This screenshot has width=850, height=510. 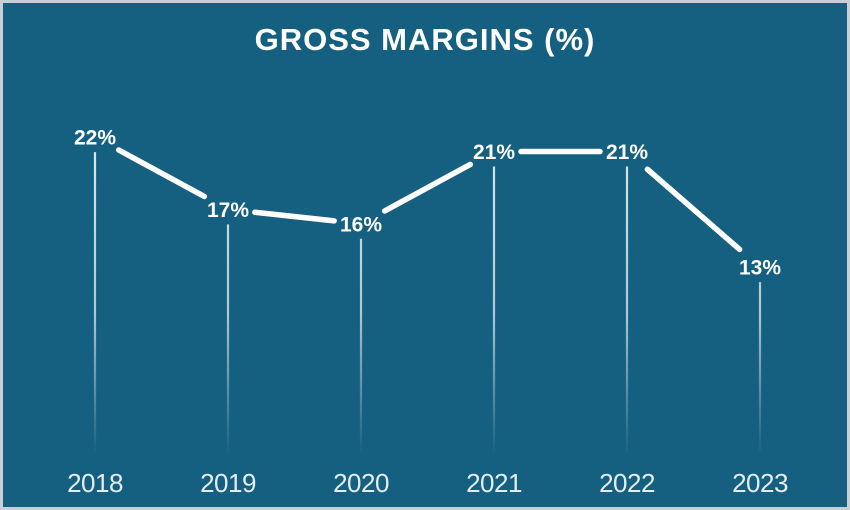 What do you see at coordinates (425, 39) in the screenshot?
I see `chart-title: GROSS MARGINS (%)` at bounding box center [425, 39].